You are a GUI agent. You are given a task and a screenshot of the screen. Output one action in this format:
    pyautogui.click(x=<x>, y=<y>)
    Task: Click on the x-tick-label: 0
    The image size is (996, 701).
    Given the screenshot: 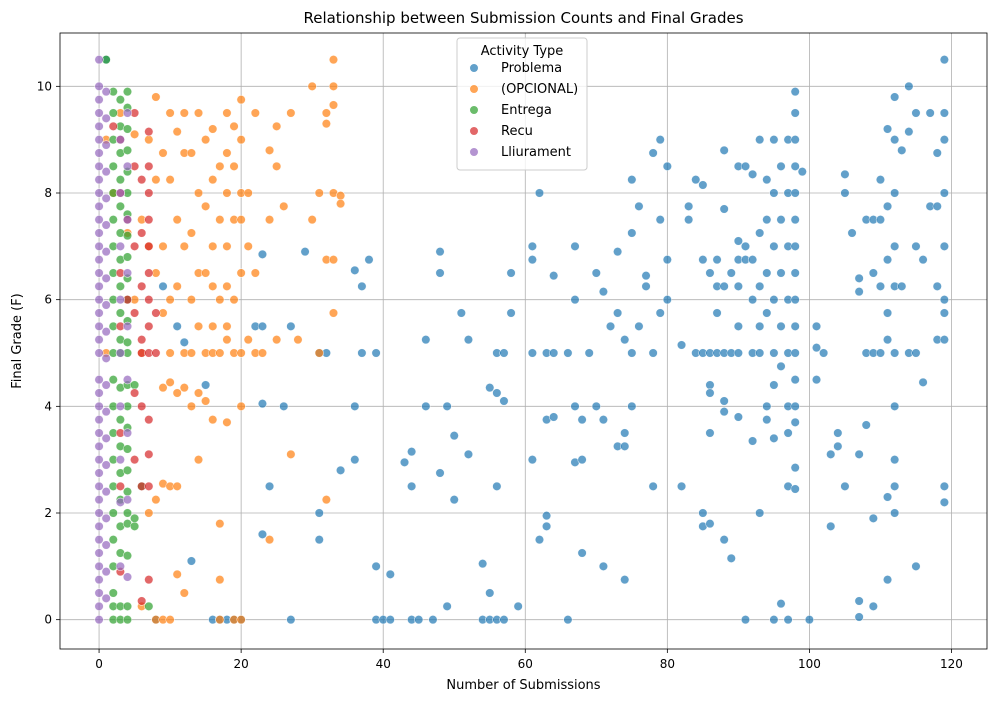 What is the action you would take?
    pyautogui.click(x=99, y=664)
    